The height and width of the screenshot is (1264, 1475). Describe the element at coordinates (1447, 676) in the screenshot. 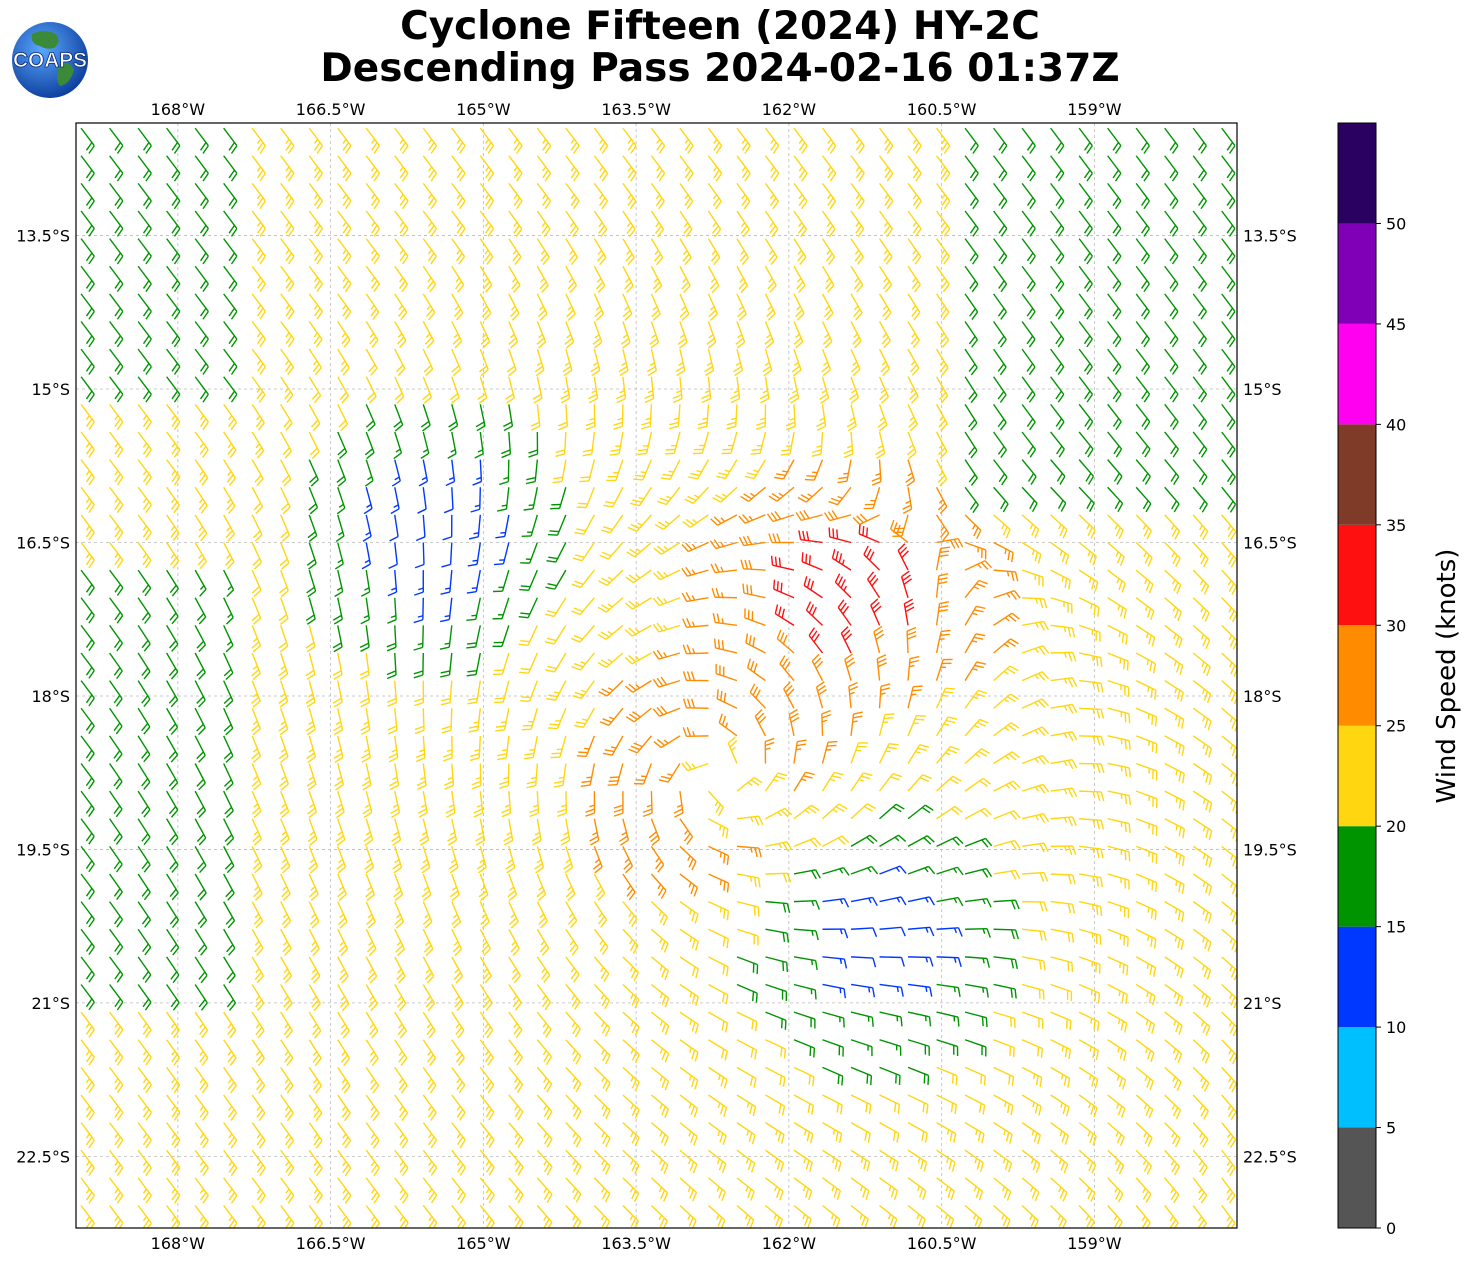

I see `colorbar-label: Wind Speed (knots)` at that location.